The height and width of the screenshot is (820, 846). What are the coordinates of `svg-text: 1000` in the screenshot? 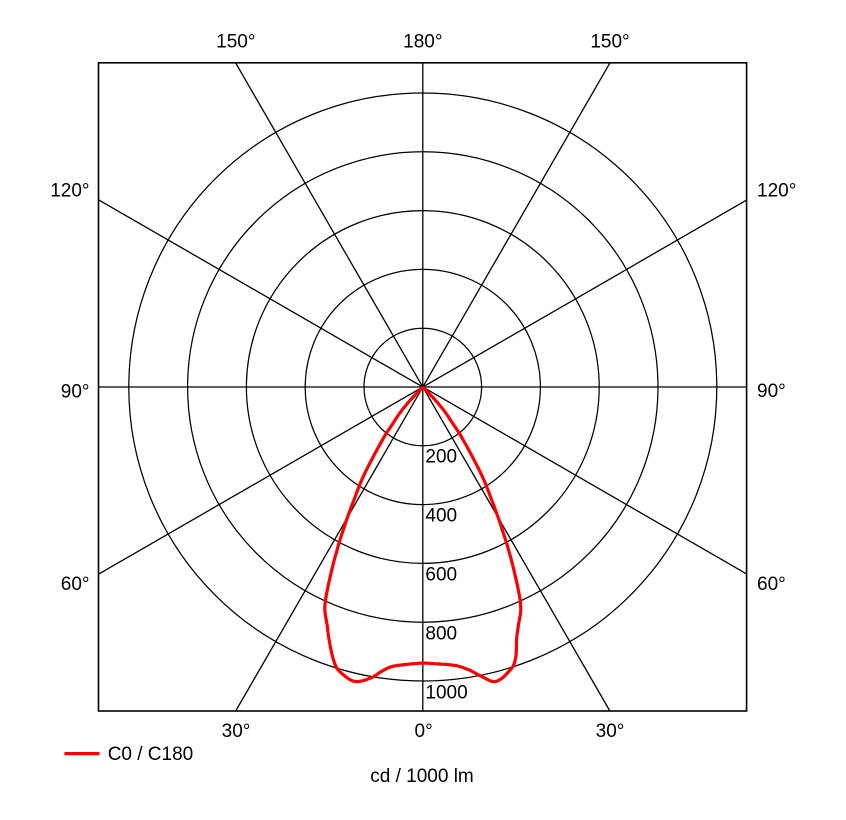 It's located at (446, 692).